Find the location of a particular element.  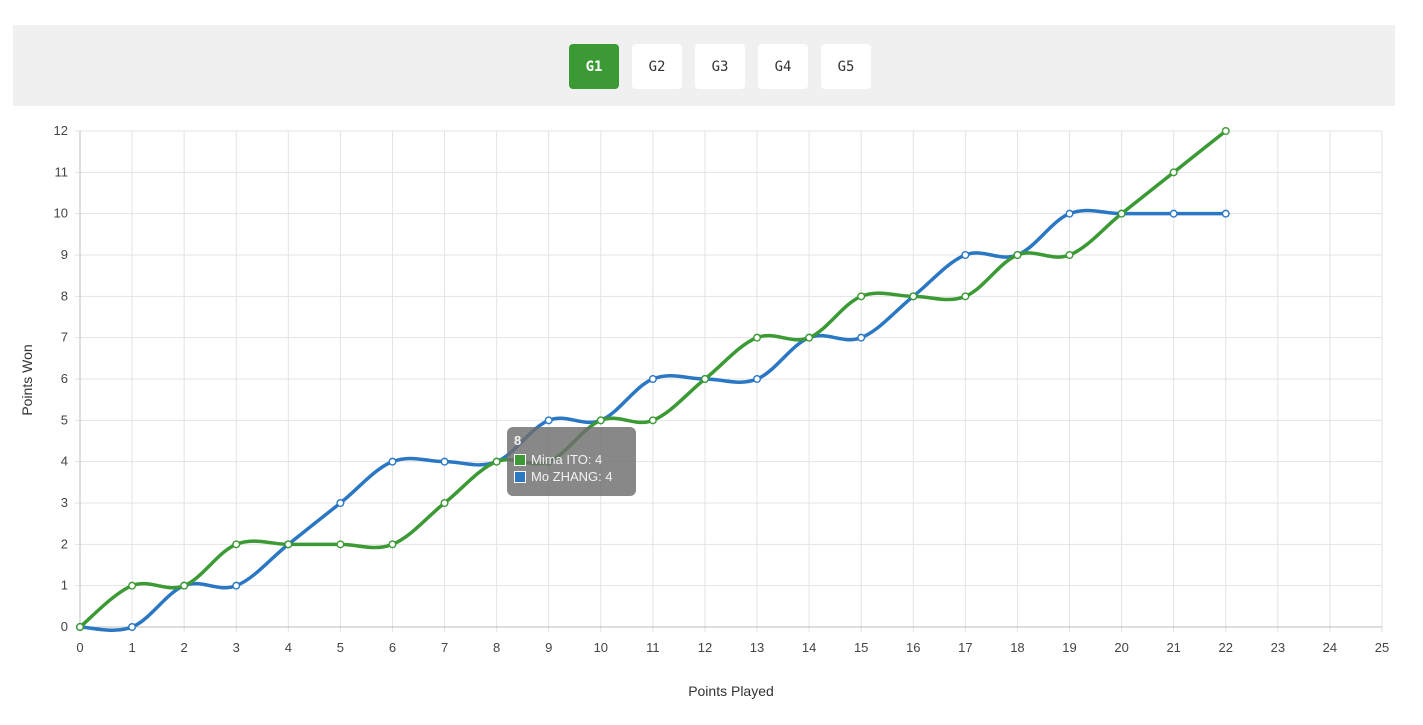

tab-game-3: G3 is located at coordinates (720, 66).